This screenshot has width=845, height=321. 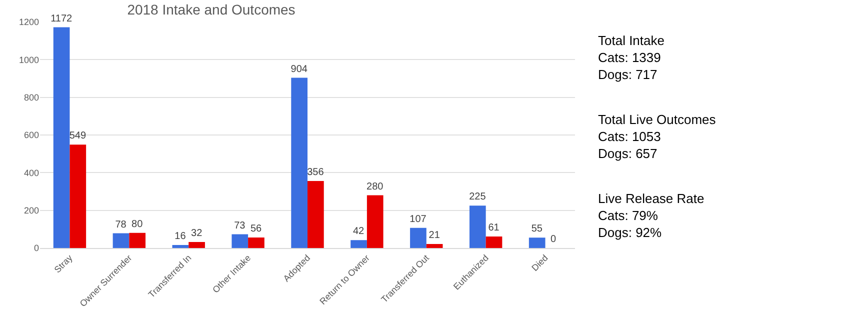 What do you see at coordinates (197, 233) in the screenshot?
I see `data-label: 32` at bounding box center [197, 233].